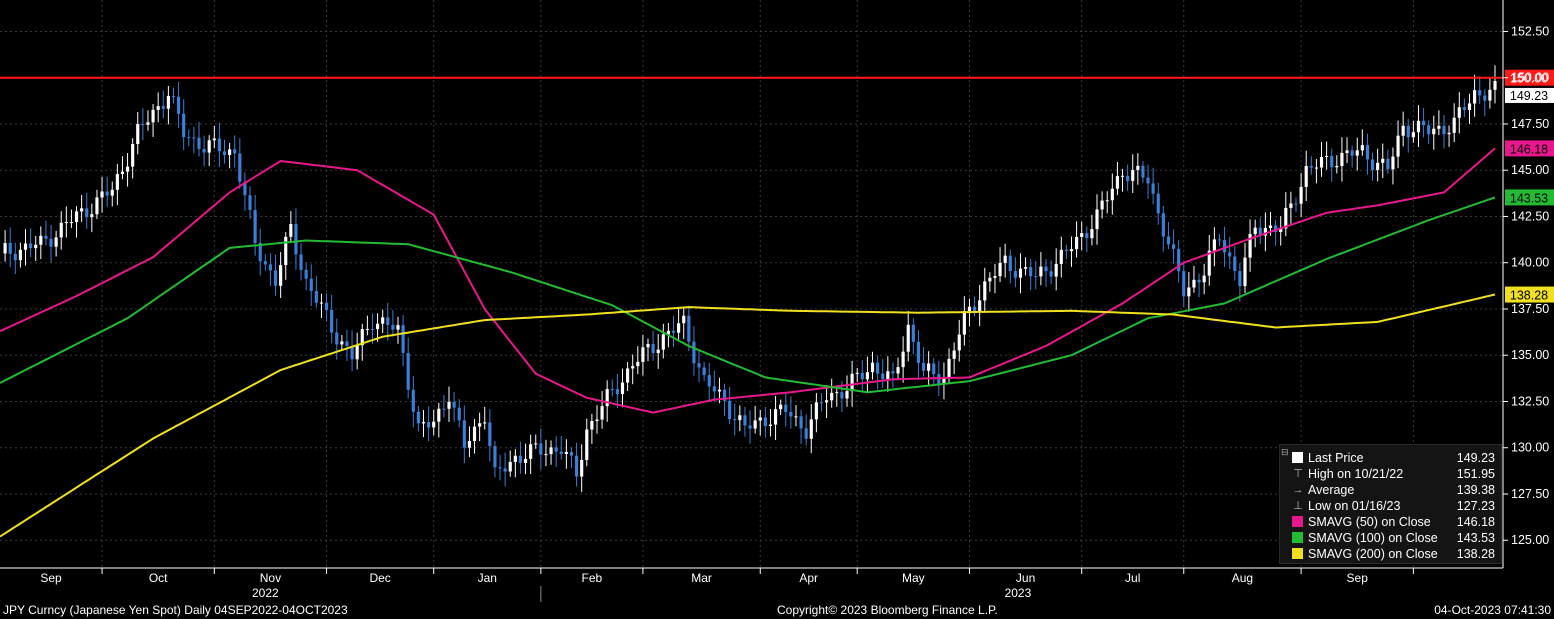 The image size is (1554, 619). I want to click on legend-row: SMAVG (50) on Close 146.18, so click(1390, 522).